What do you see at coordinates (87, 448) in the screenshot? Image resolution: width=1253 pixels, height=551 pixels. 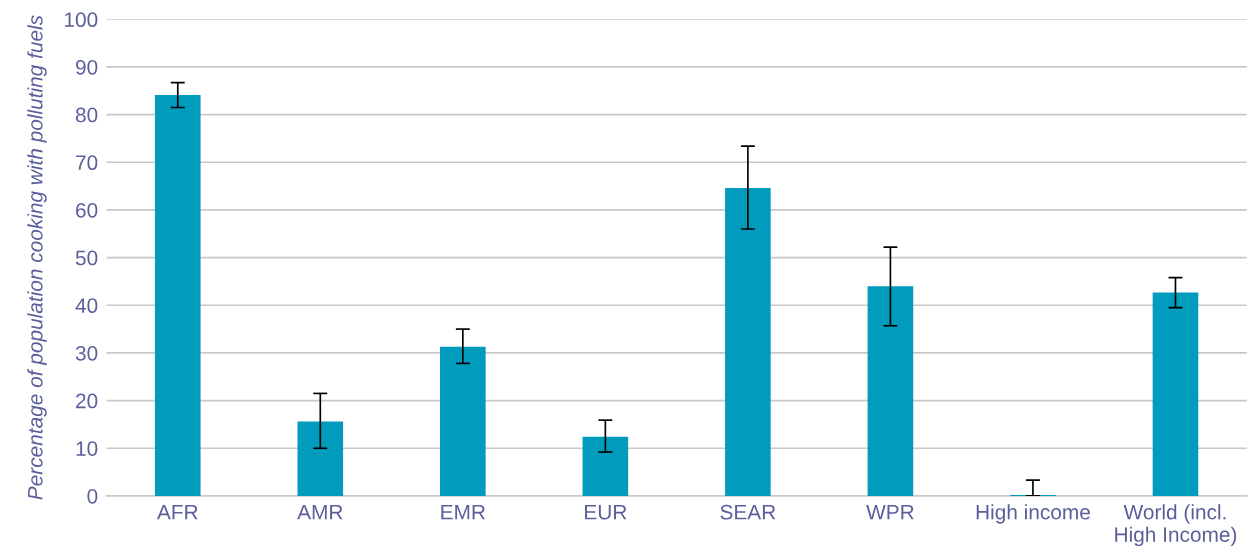 I see `y-tick-label: 10` at bounding box center [87, 448].